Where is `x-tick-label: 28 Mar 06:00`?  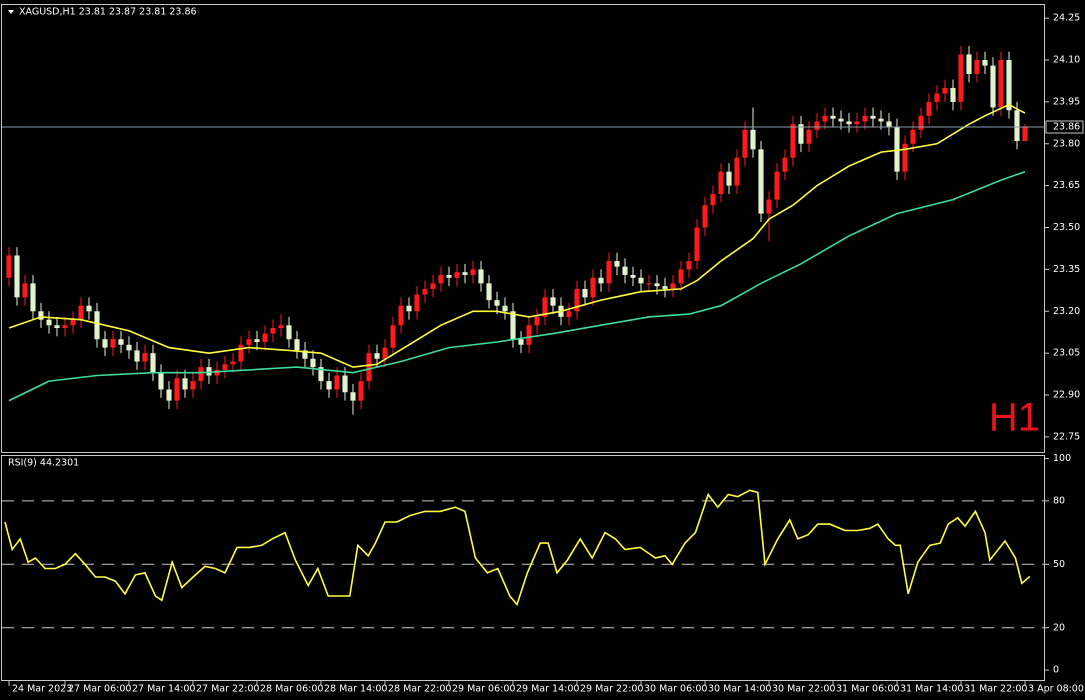 x-tick-label: 28 Mar 06:00 is located at coordinates (291, 689).